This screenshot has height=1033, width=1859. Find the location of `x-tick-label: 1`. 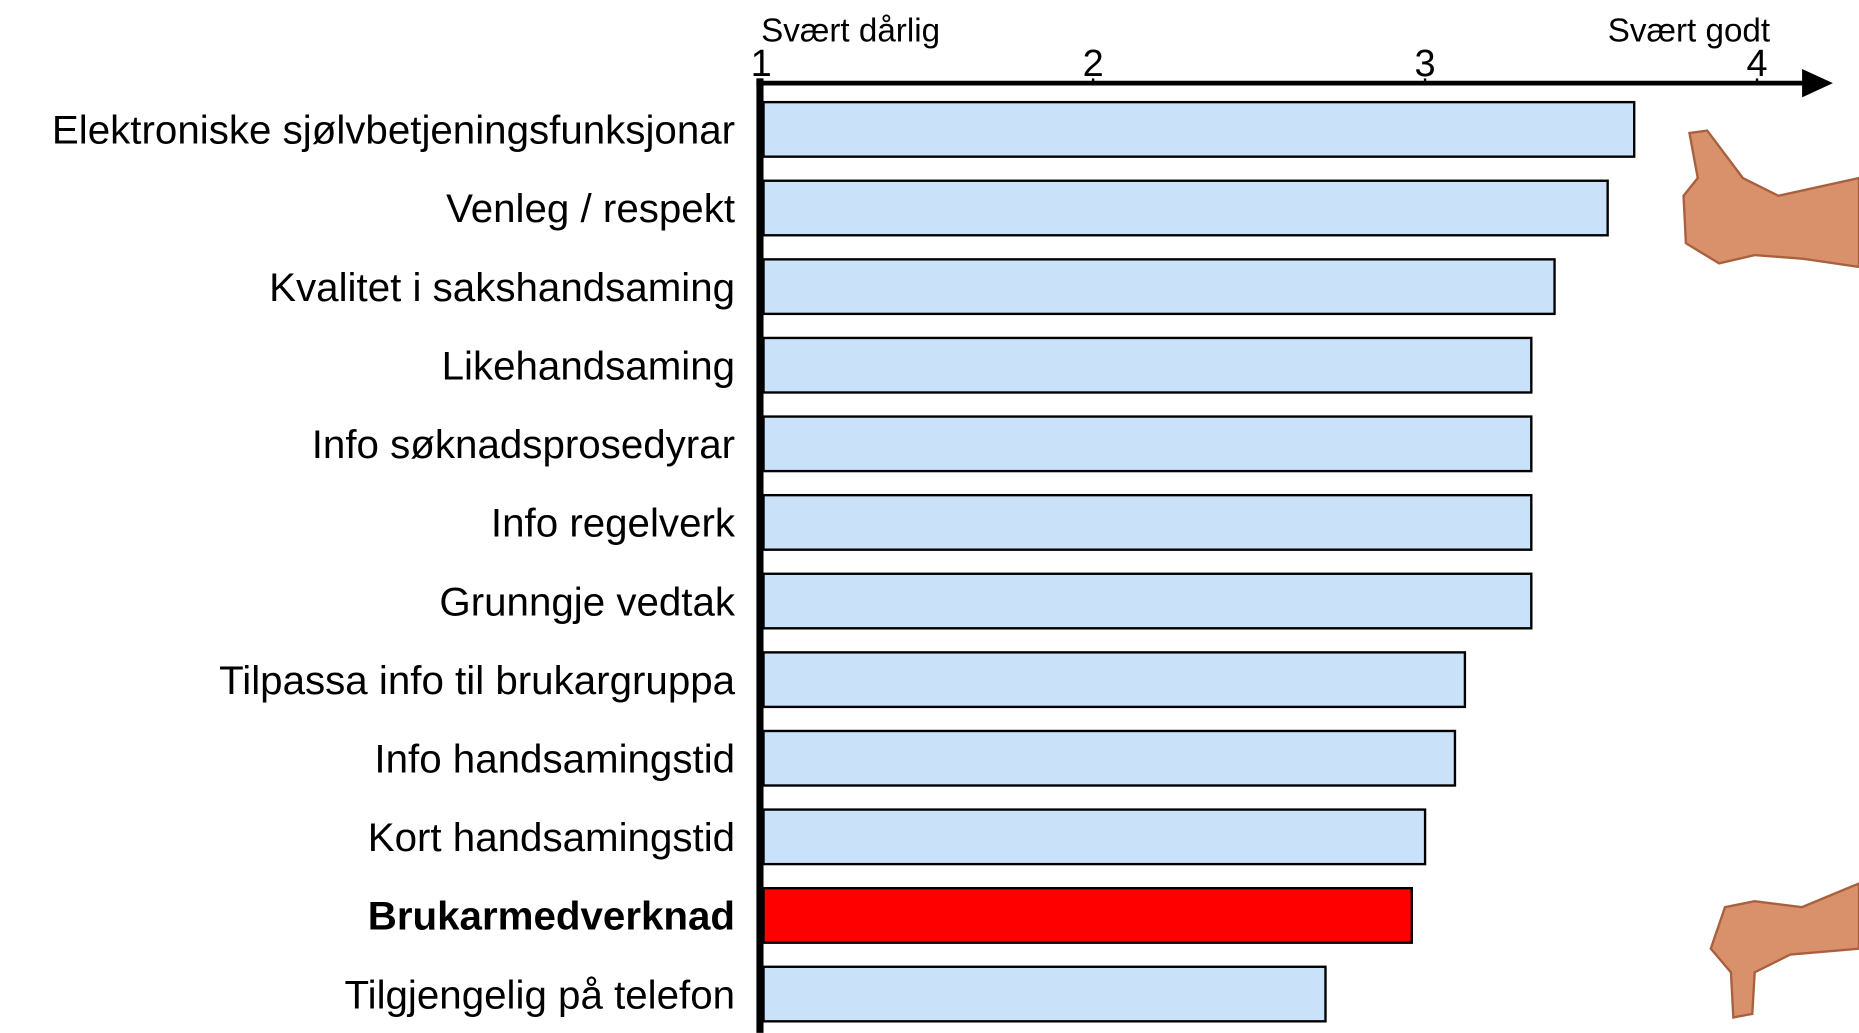

x-tick-label: 1 is located at coordinates (761, 64).